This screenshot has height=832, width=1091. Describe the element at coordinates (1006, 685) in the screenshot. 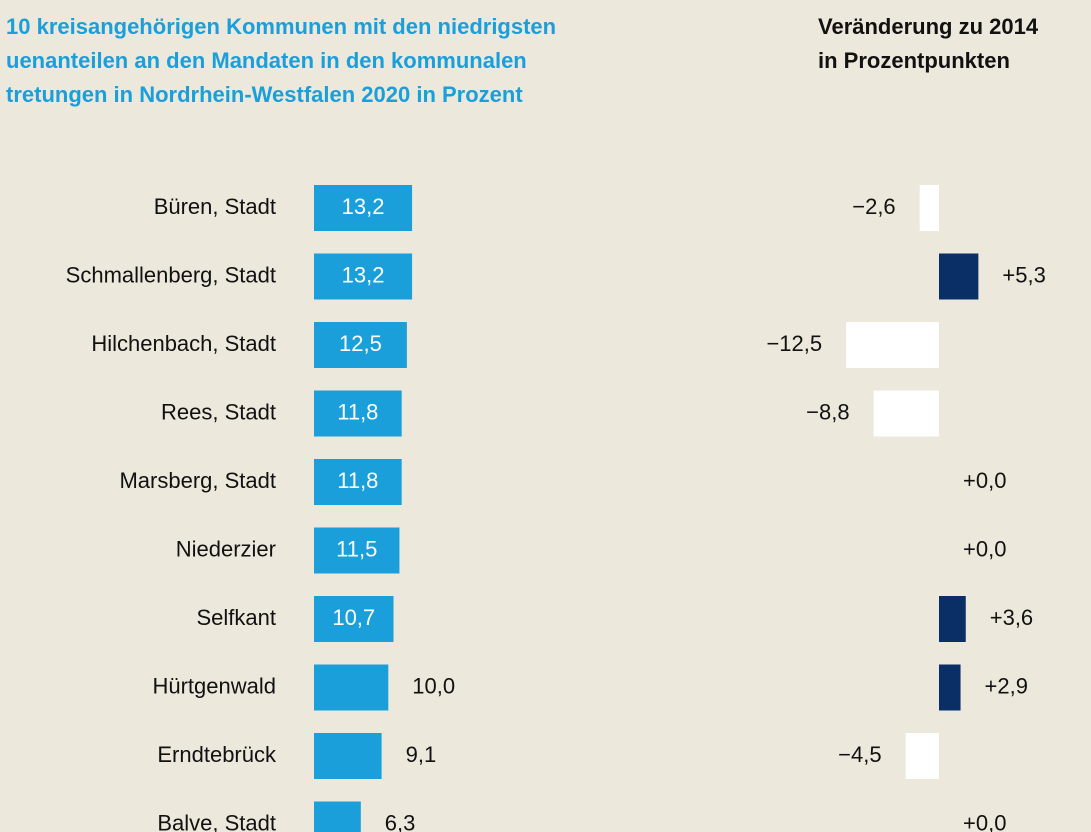

I see `value-label: +2,9` at that location.